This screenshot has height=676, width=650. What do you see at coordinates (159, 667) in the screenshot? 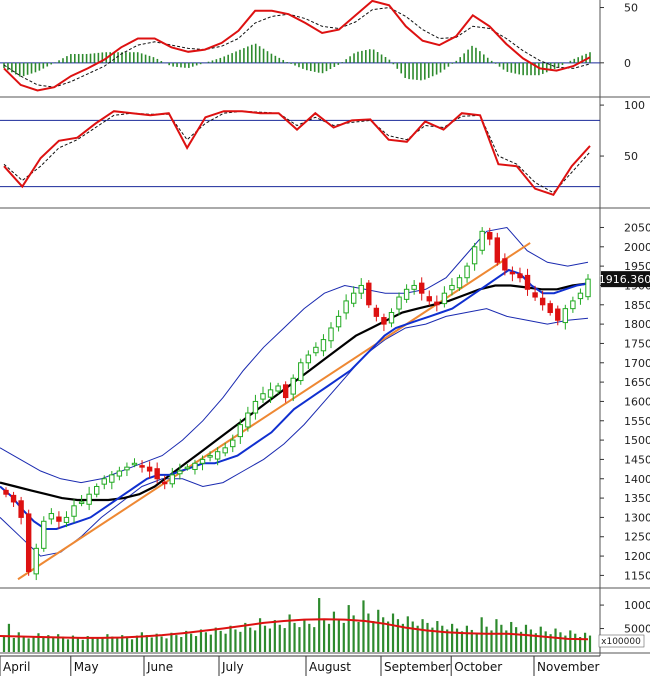
I see `month-label: June` at bounding box center [159, 667].